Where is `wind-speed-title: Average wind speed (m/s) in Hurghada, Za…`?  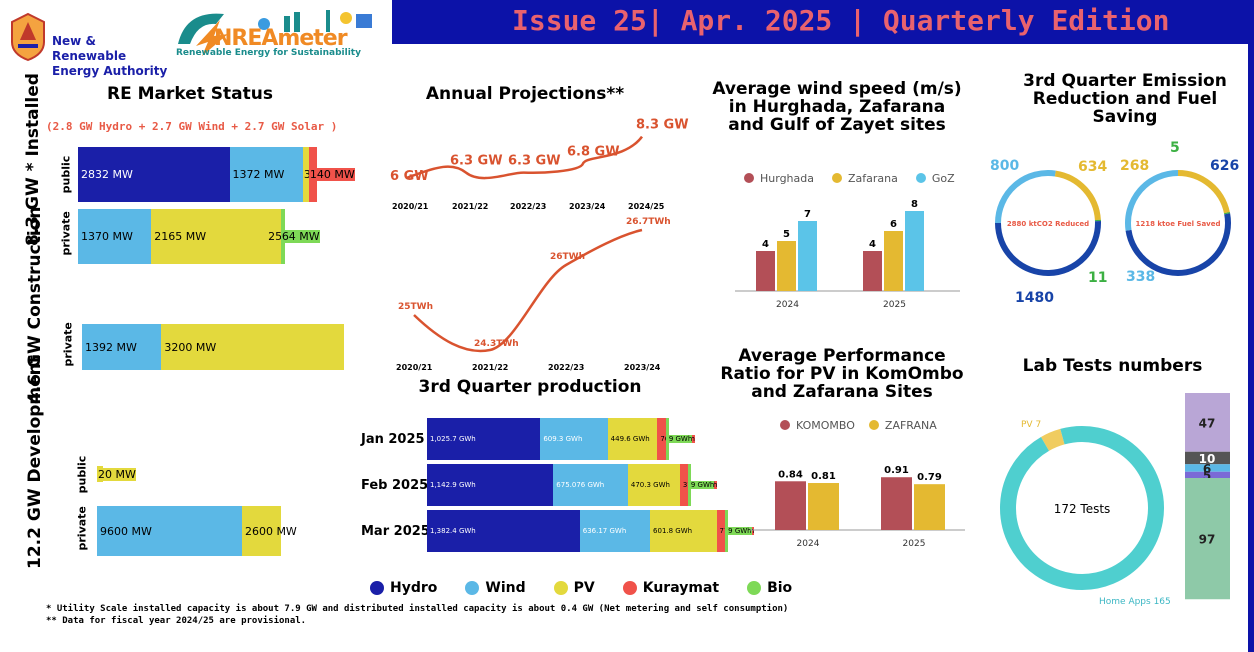 wind-speed-title: Average wind speed (m/s) in Hurghada, Za… is located at coordinates (837, 107).